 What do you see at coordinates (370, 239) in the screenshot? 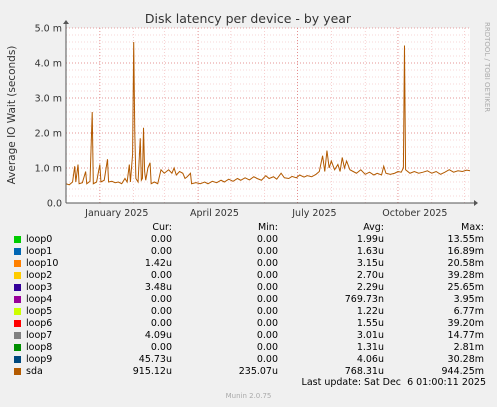
I see `legend-avg-value: 1.99u` at bounding box center [370, 239].